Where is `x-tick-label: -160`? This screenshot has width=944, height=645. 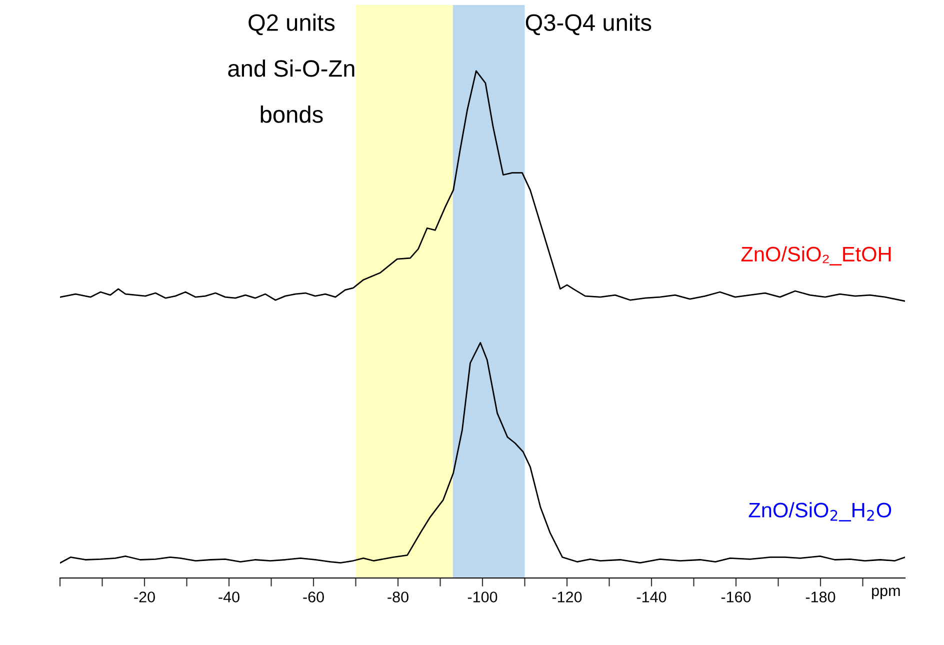
x-tick-label: -160 is located at coordinates (736, 597).